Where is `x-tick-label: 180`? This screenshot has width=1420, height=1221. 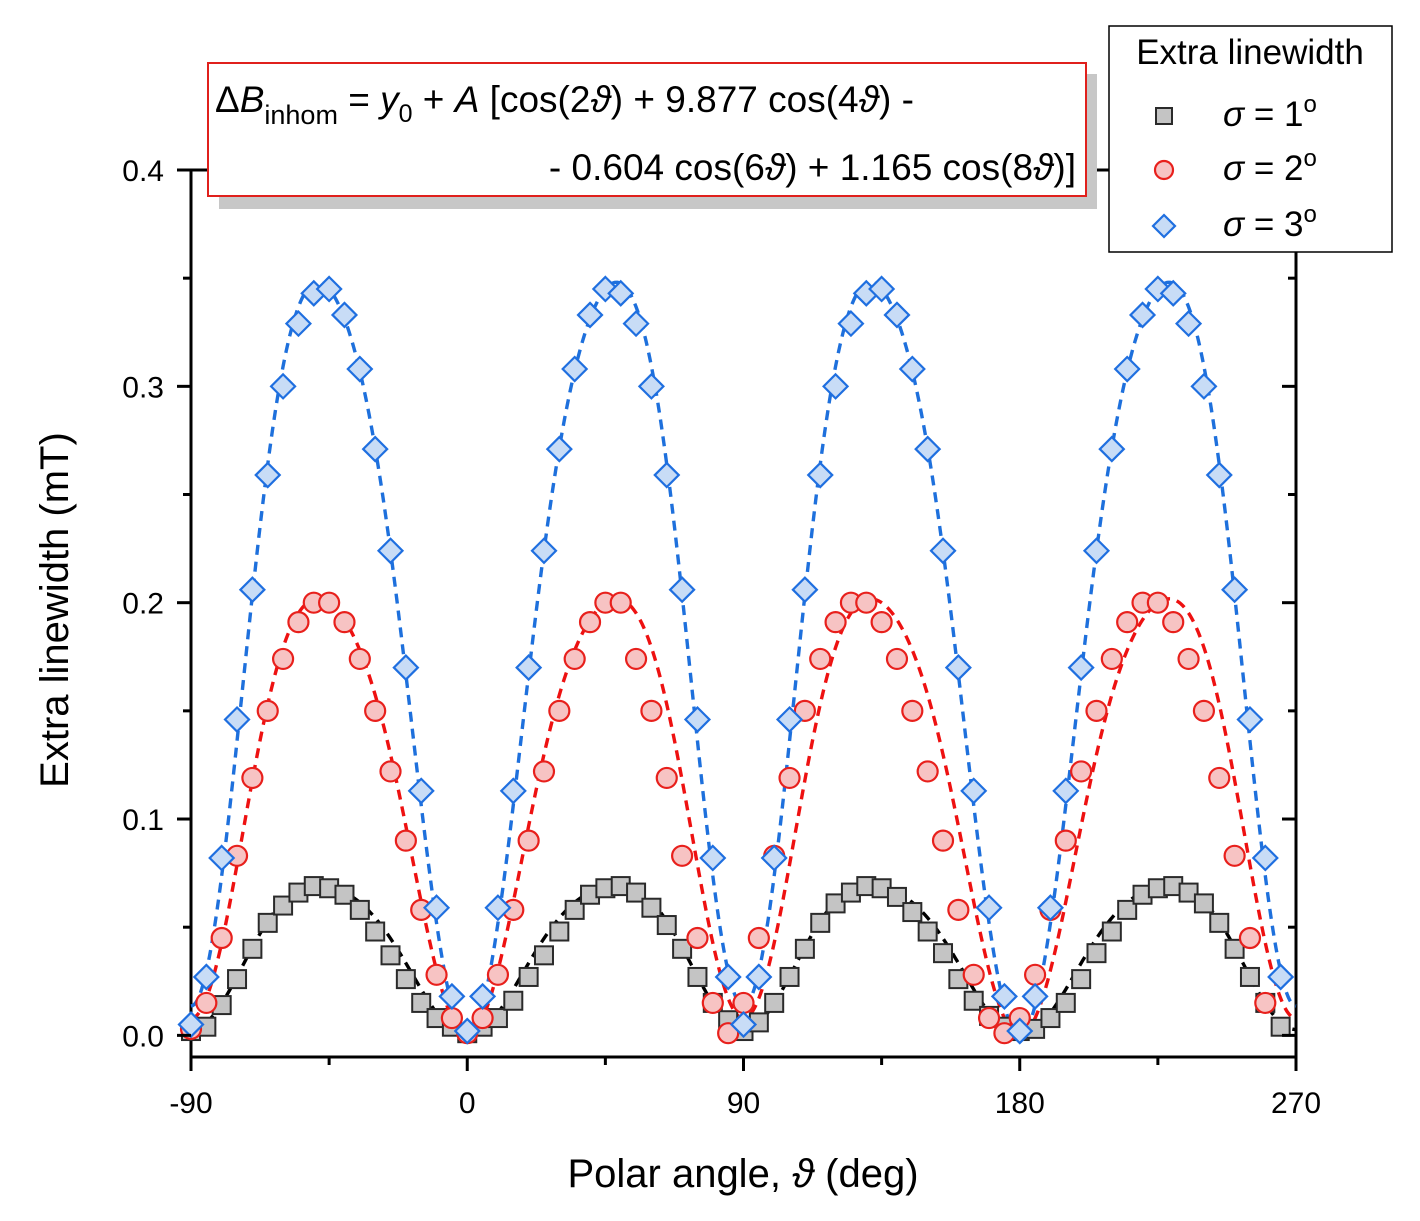
x-tick-label: 180 is located at coordinates (1020, 1103).